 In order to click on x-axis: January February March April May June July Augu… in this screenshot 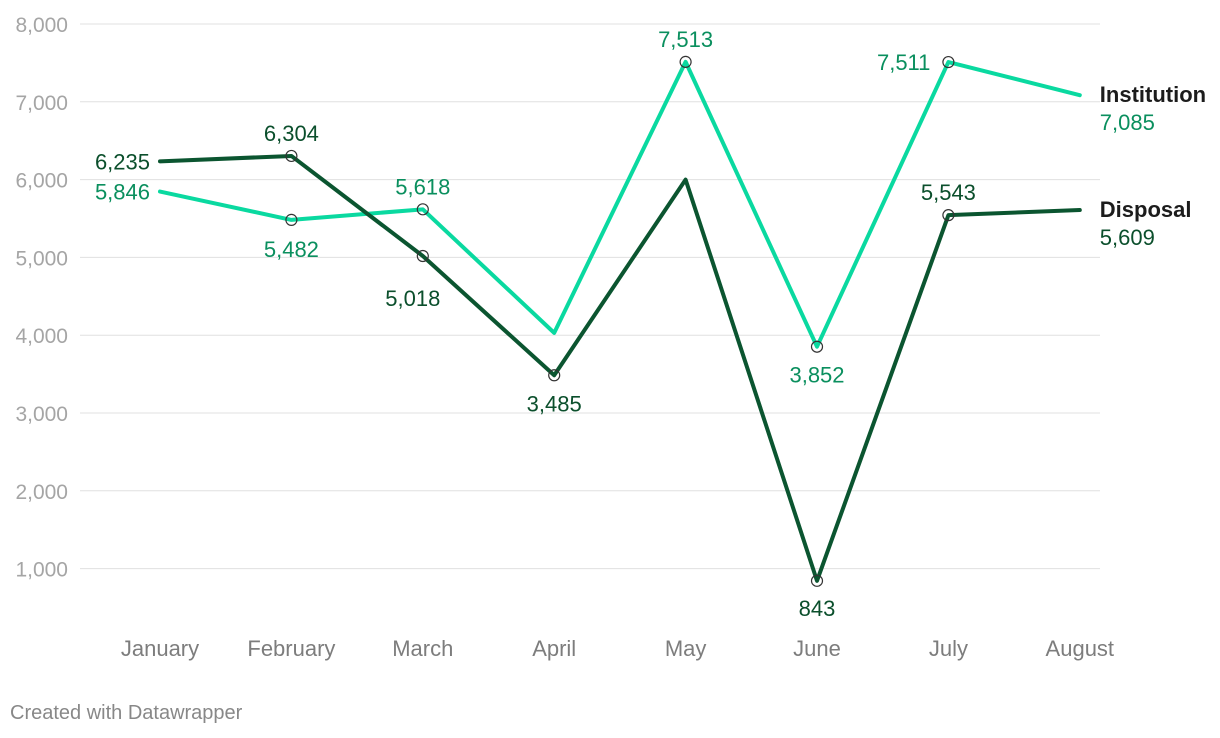, I will do `click(617, 648)`.